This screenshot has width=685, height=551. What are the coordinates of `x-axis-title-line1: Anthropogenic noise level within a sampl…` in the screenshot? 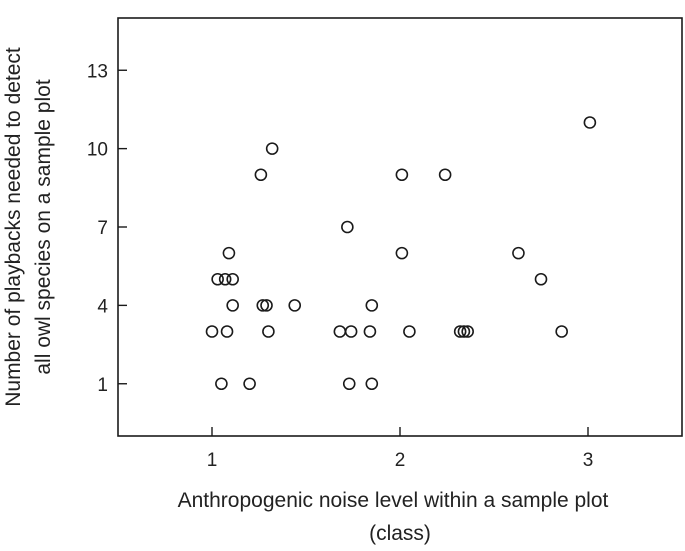 It's located at (393, 500).